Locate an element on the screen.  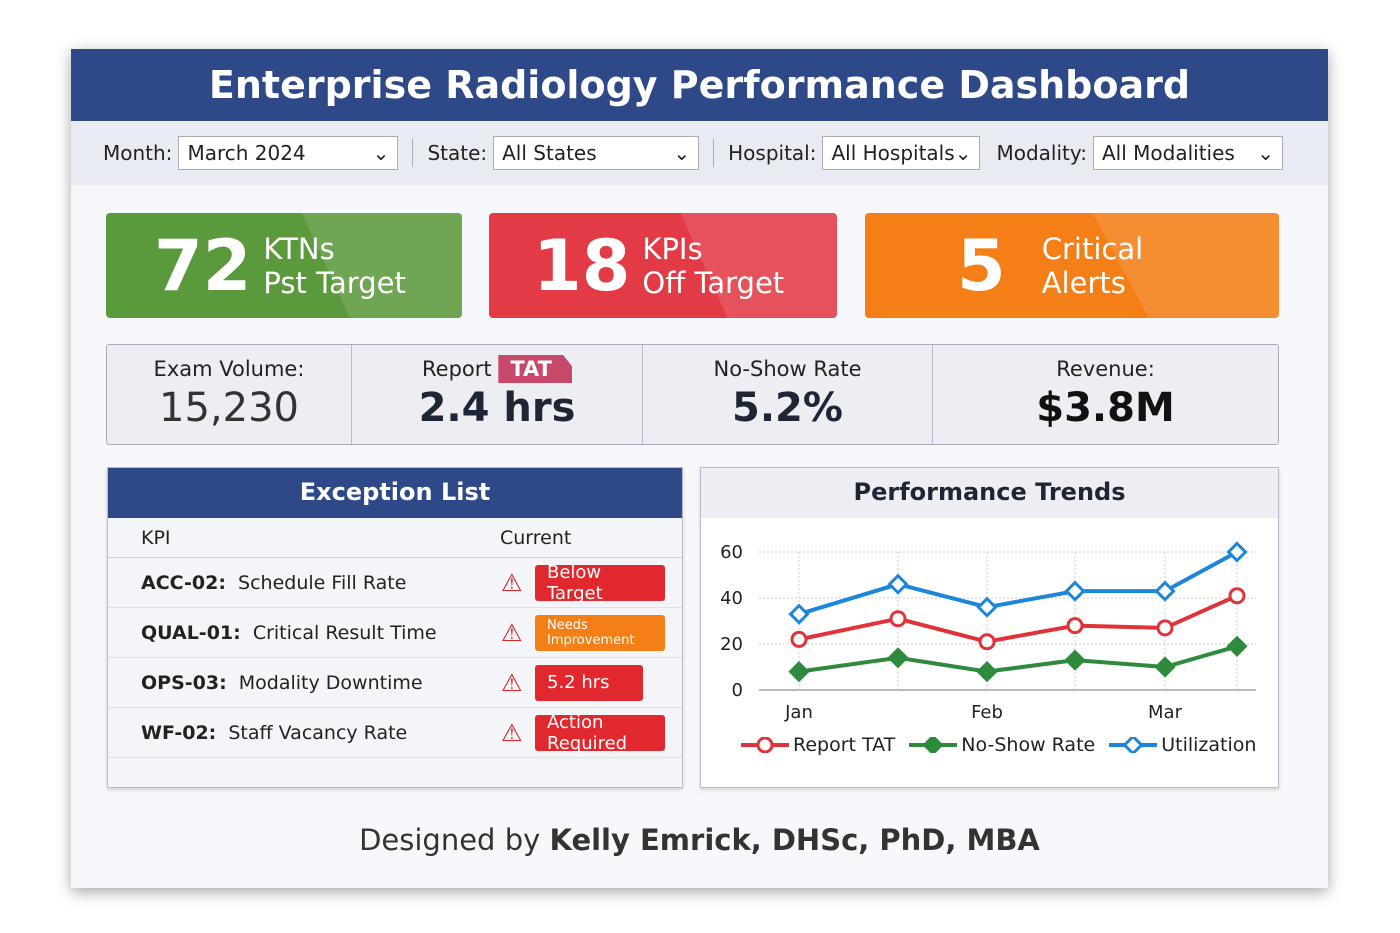
kpi-card-critical-alerts: 5 Critical Alerts is located at coordinates (1072, 265).